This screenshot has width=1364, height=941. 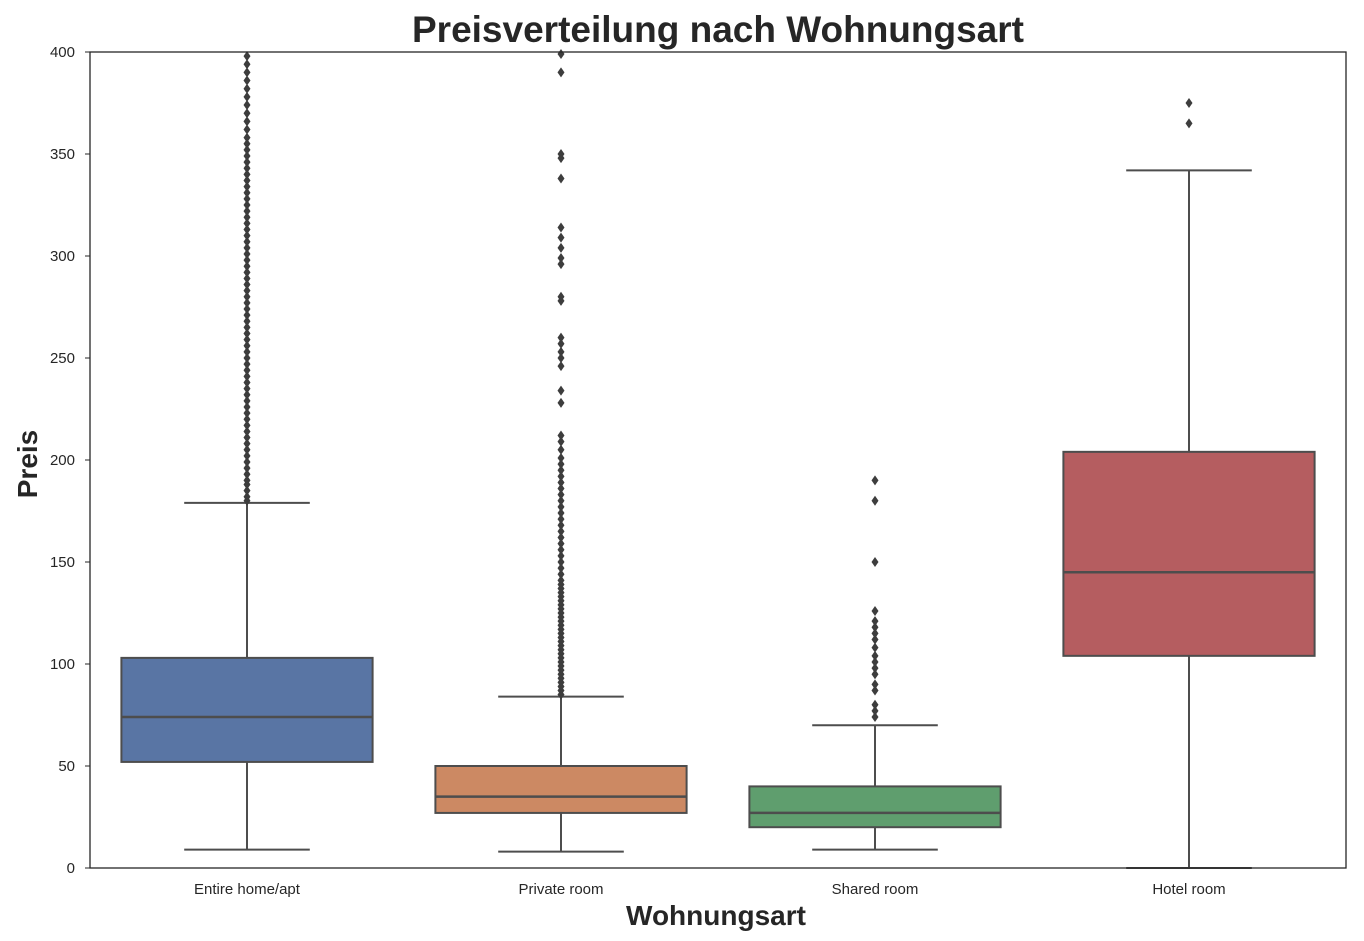 I want to click on box-shared-room, so click(x=875, y=663).